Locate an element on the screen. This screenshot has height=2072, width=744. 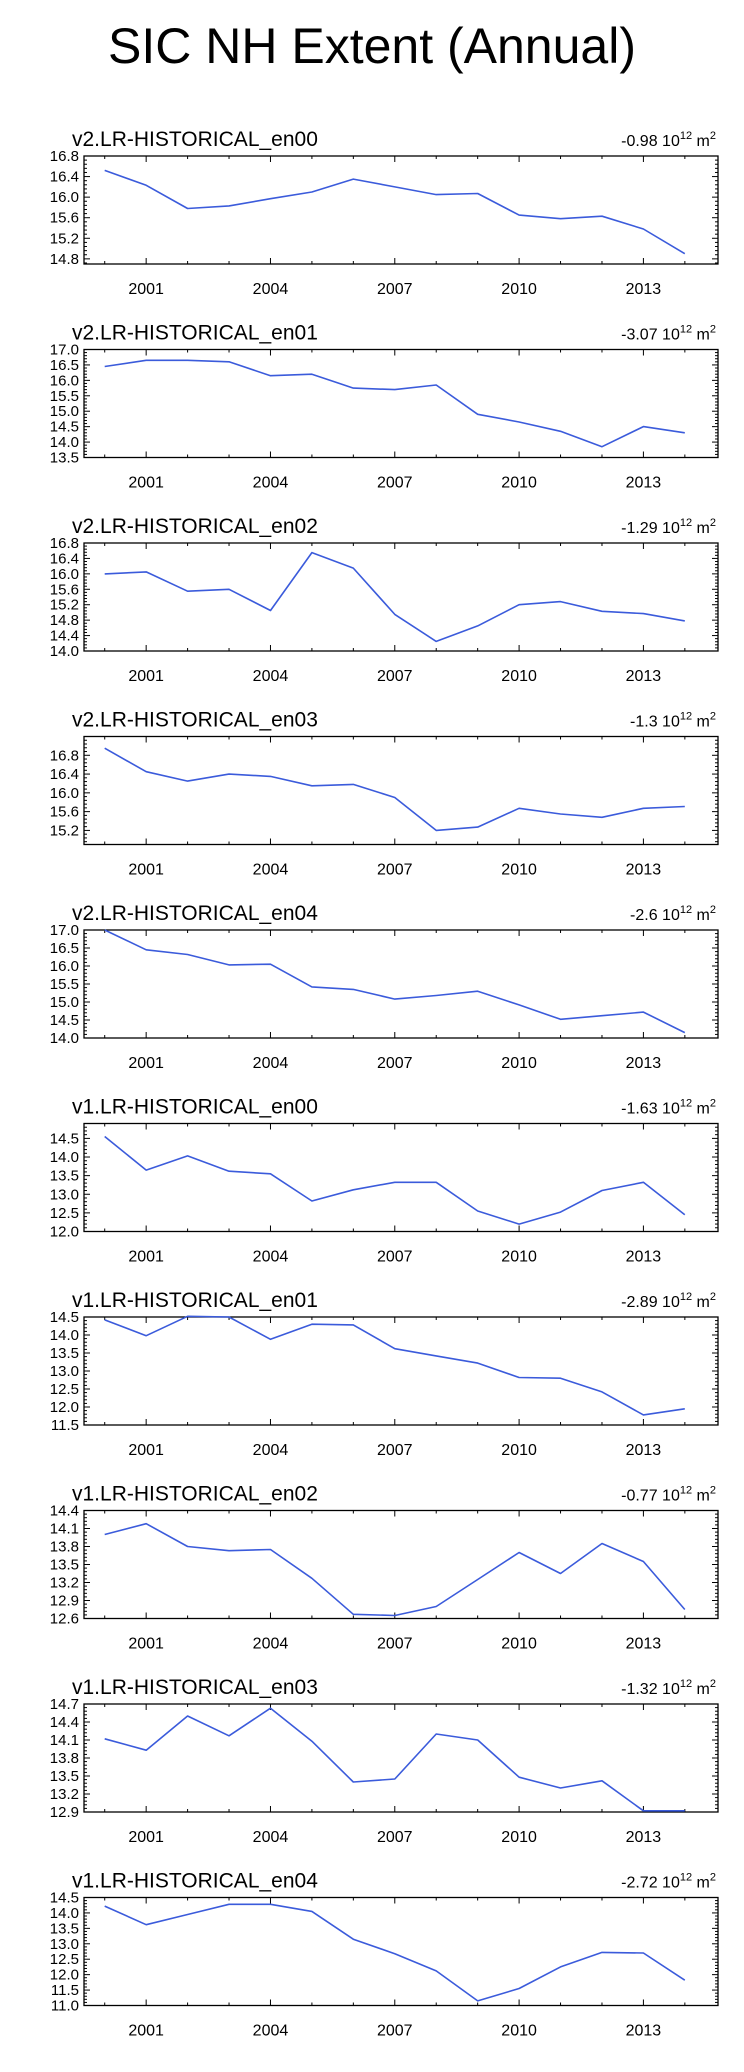
y-tick-label: 15.2 is located at coordinates (64, 238).